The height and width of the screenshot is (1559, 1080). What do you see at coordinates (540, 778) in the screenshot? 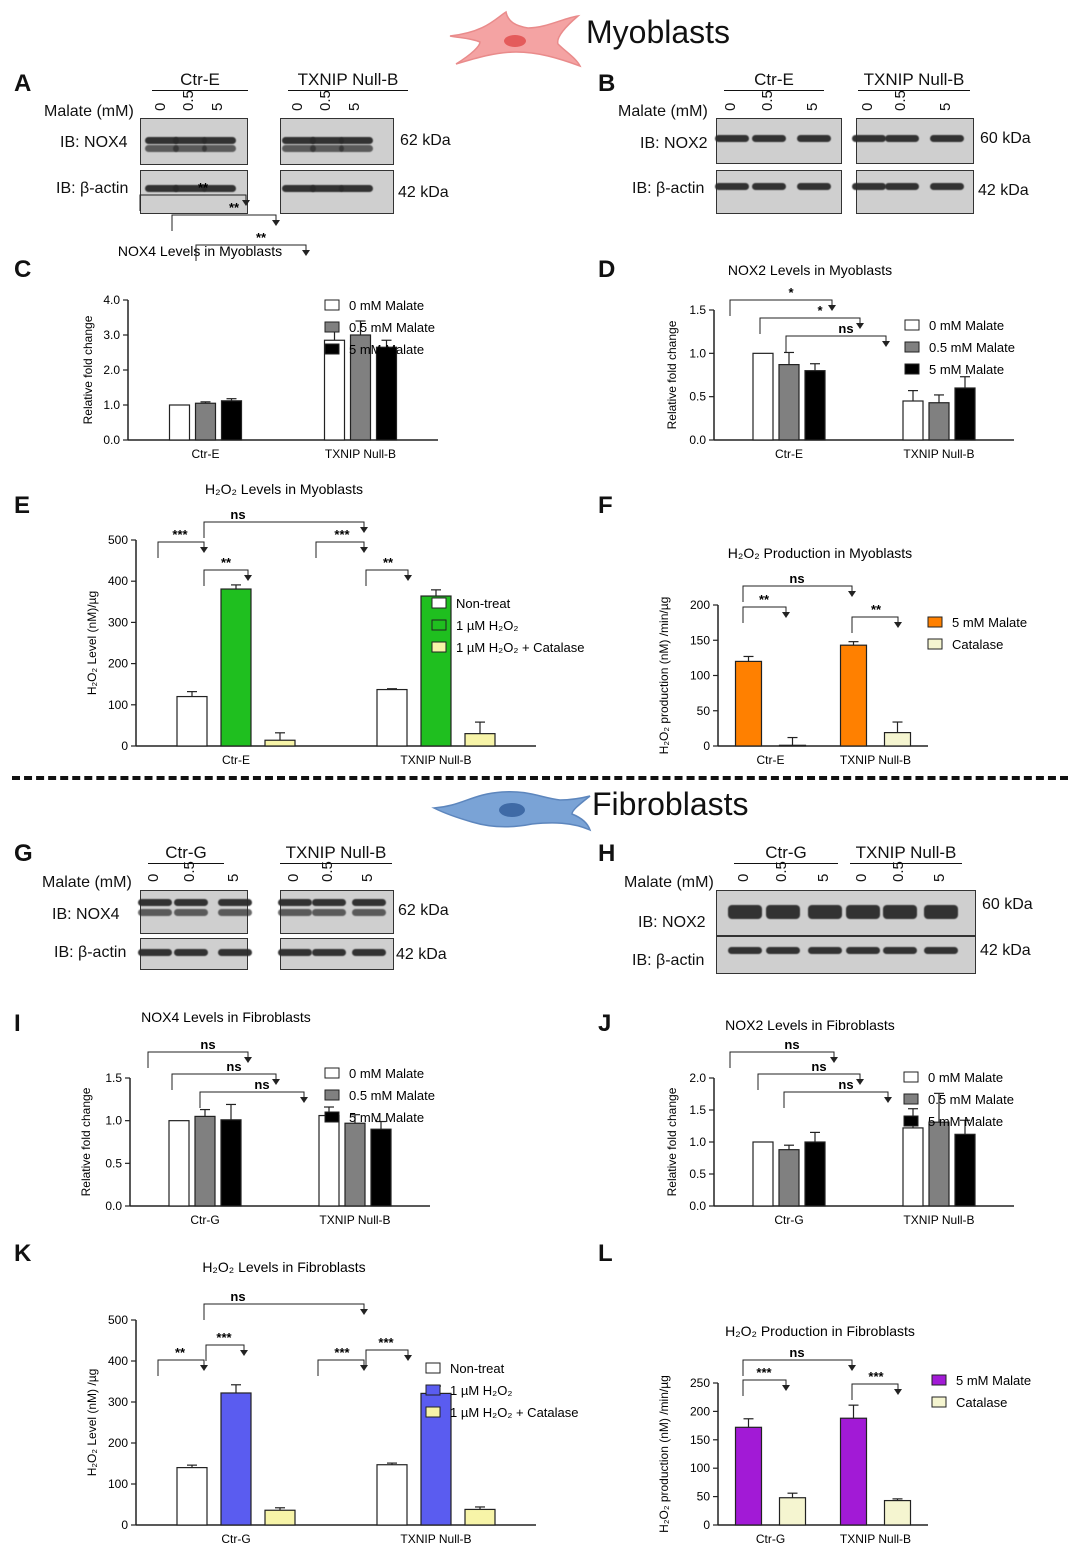
I see `section-divider` at bounding box center [540, 778].